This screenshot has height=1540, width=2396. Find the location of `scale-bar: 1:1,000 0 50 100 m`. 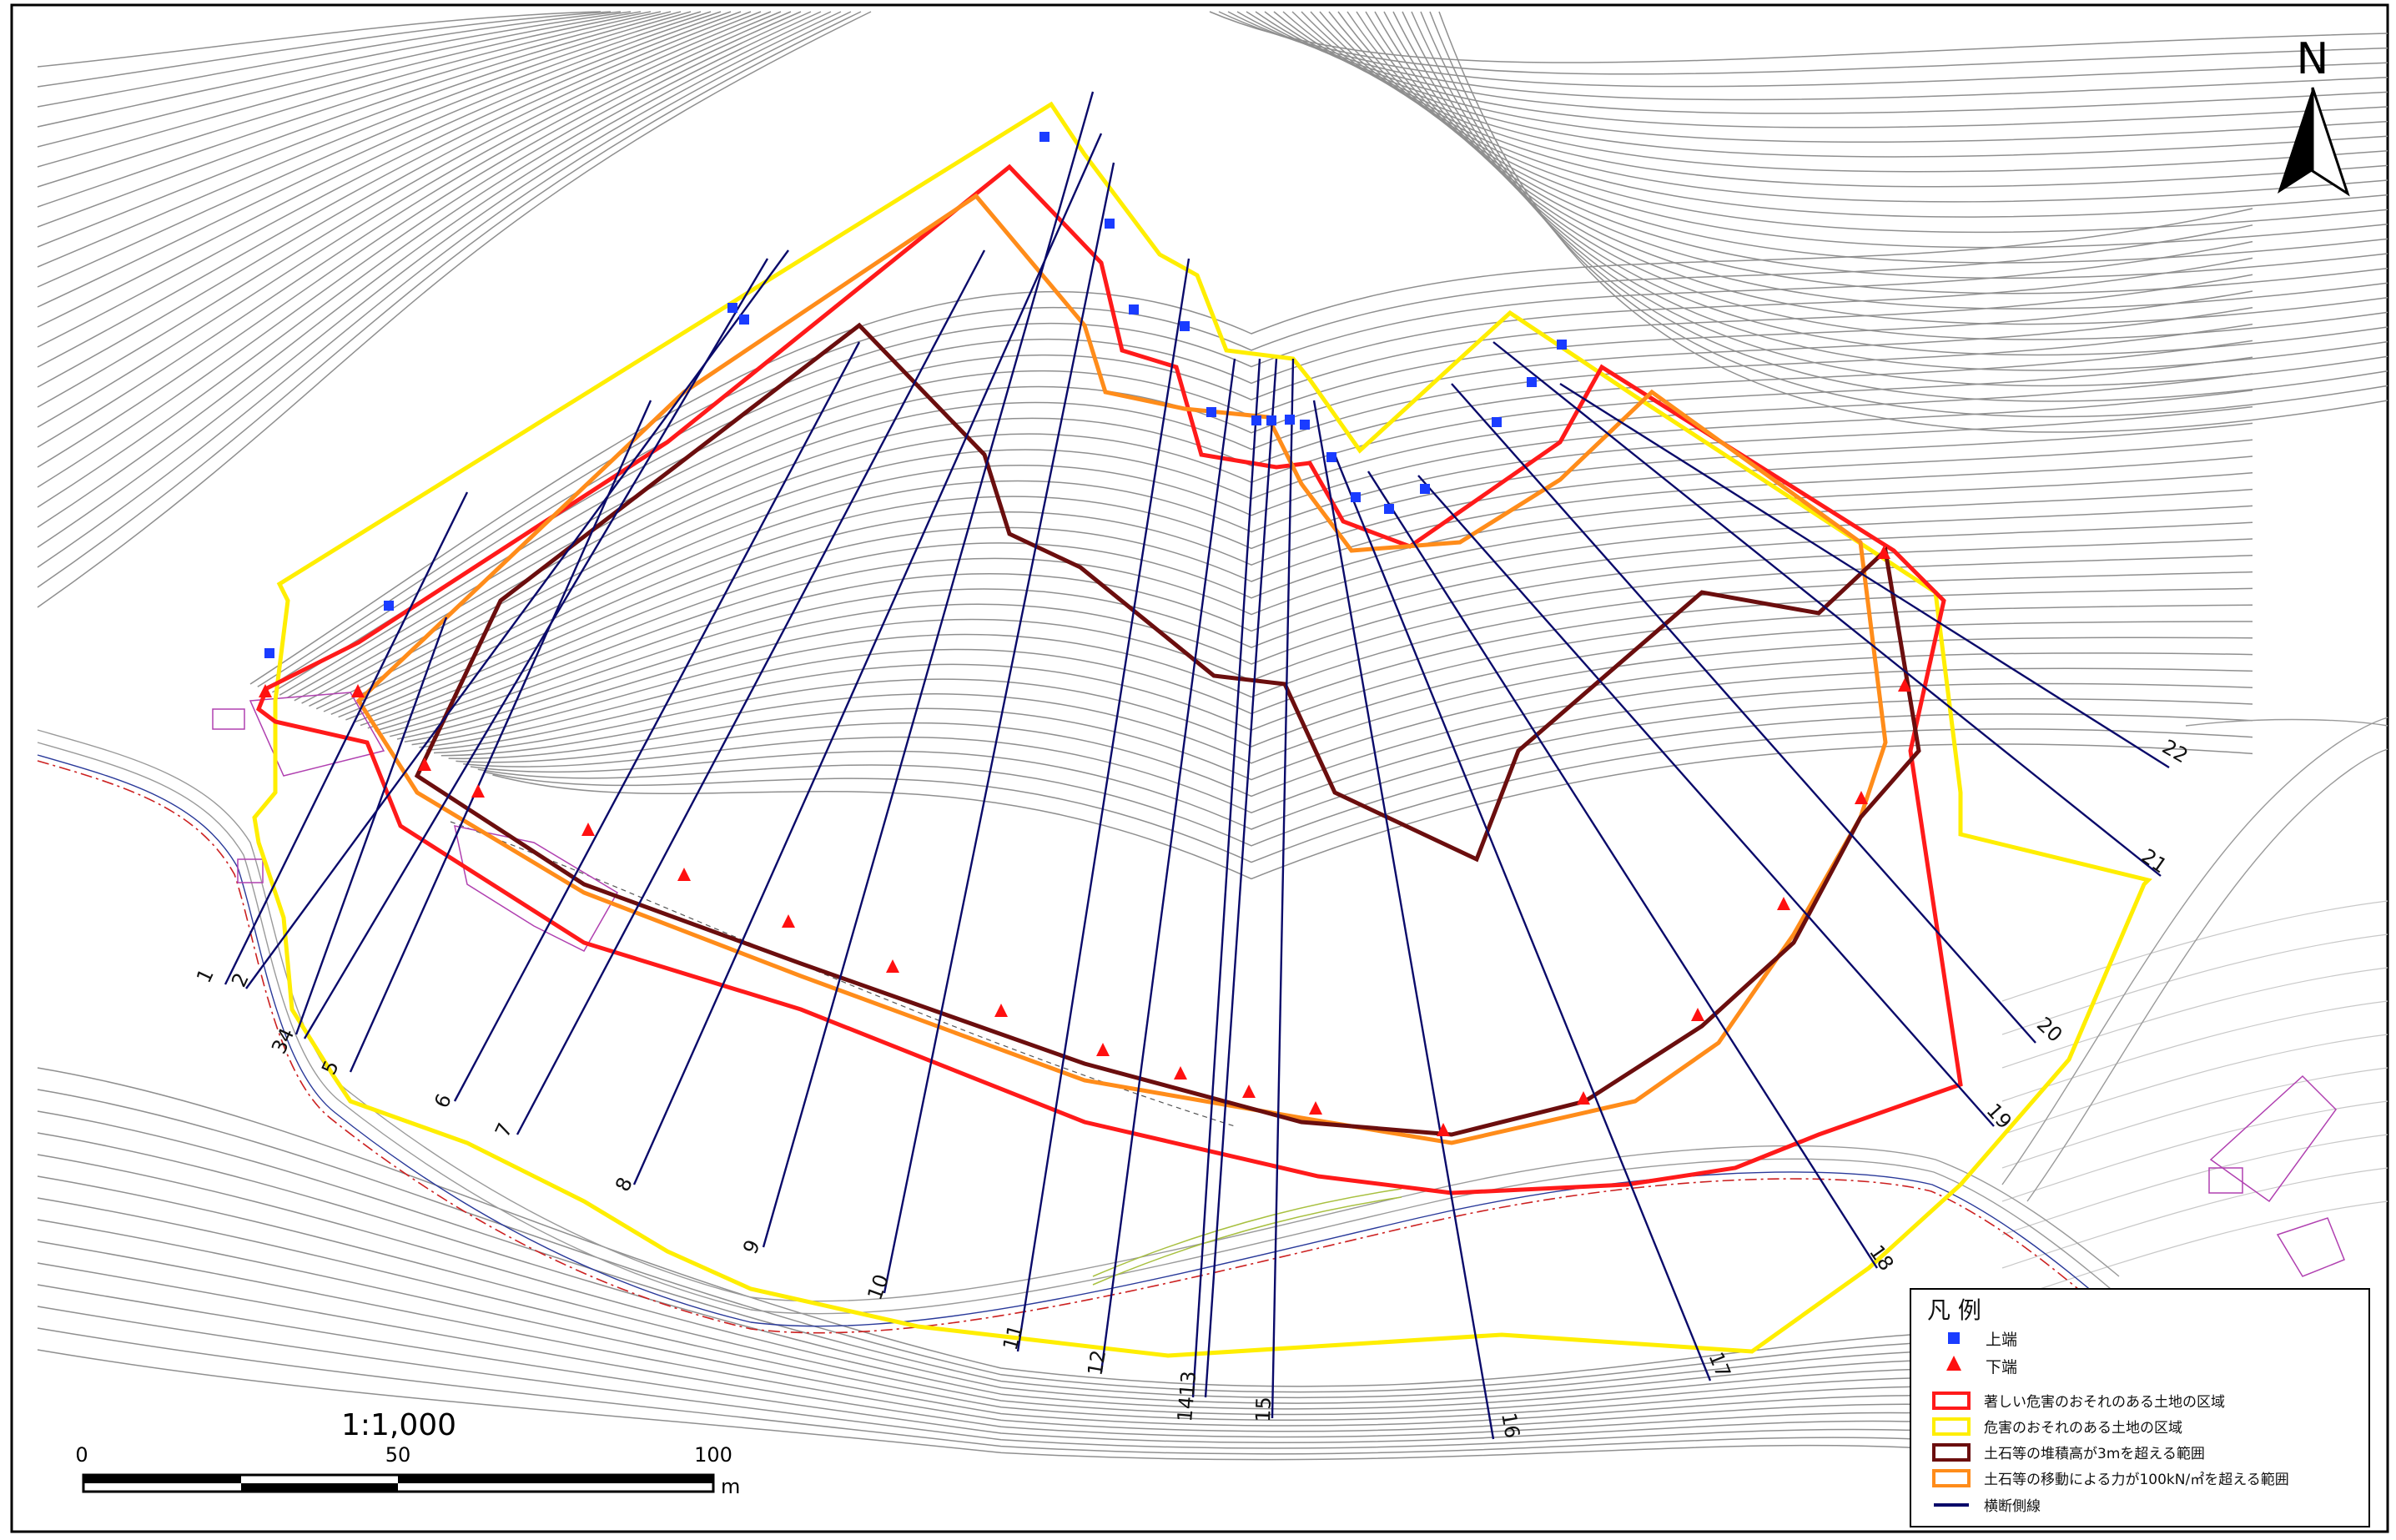

scale-bar: 1:1,000 0 50 100 m is located at coordinates (407, 1453).